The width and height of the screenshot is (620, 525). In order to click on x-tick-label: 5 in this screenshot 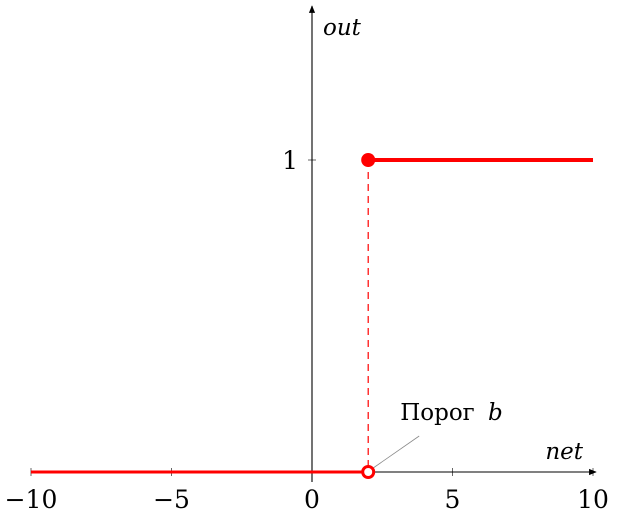, I will do `click(453, 499)`.